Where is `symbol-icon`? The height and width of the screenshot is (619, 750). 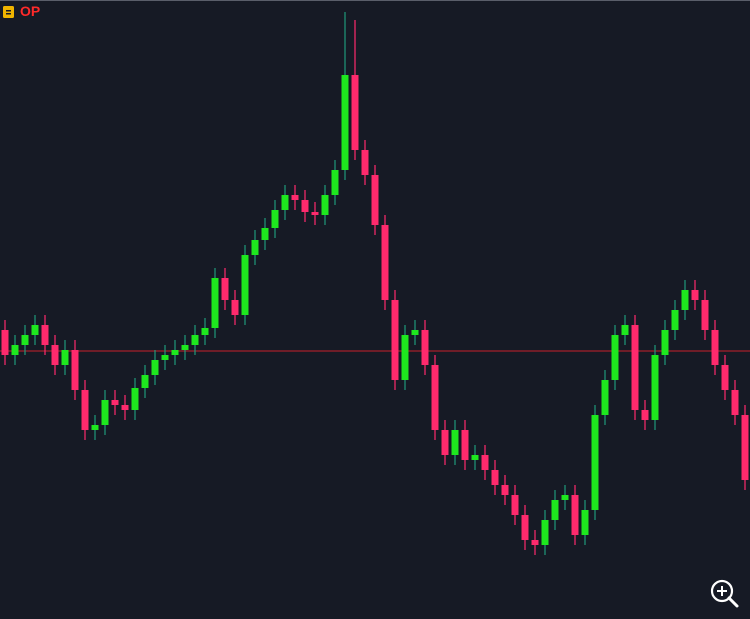 symbol-icon is located at coordinates (8, 12).